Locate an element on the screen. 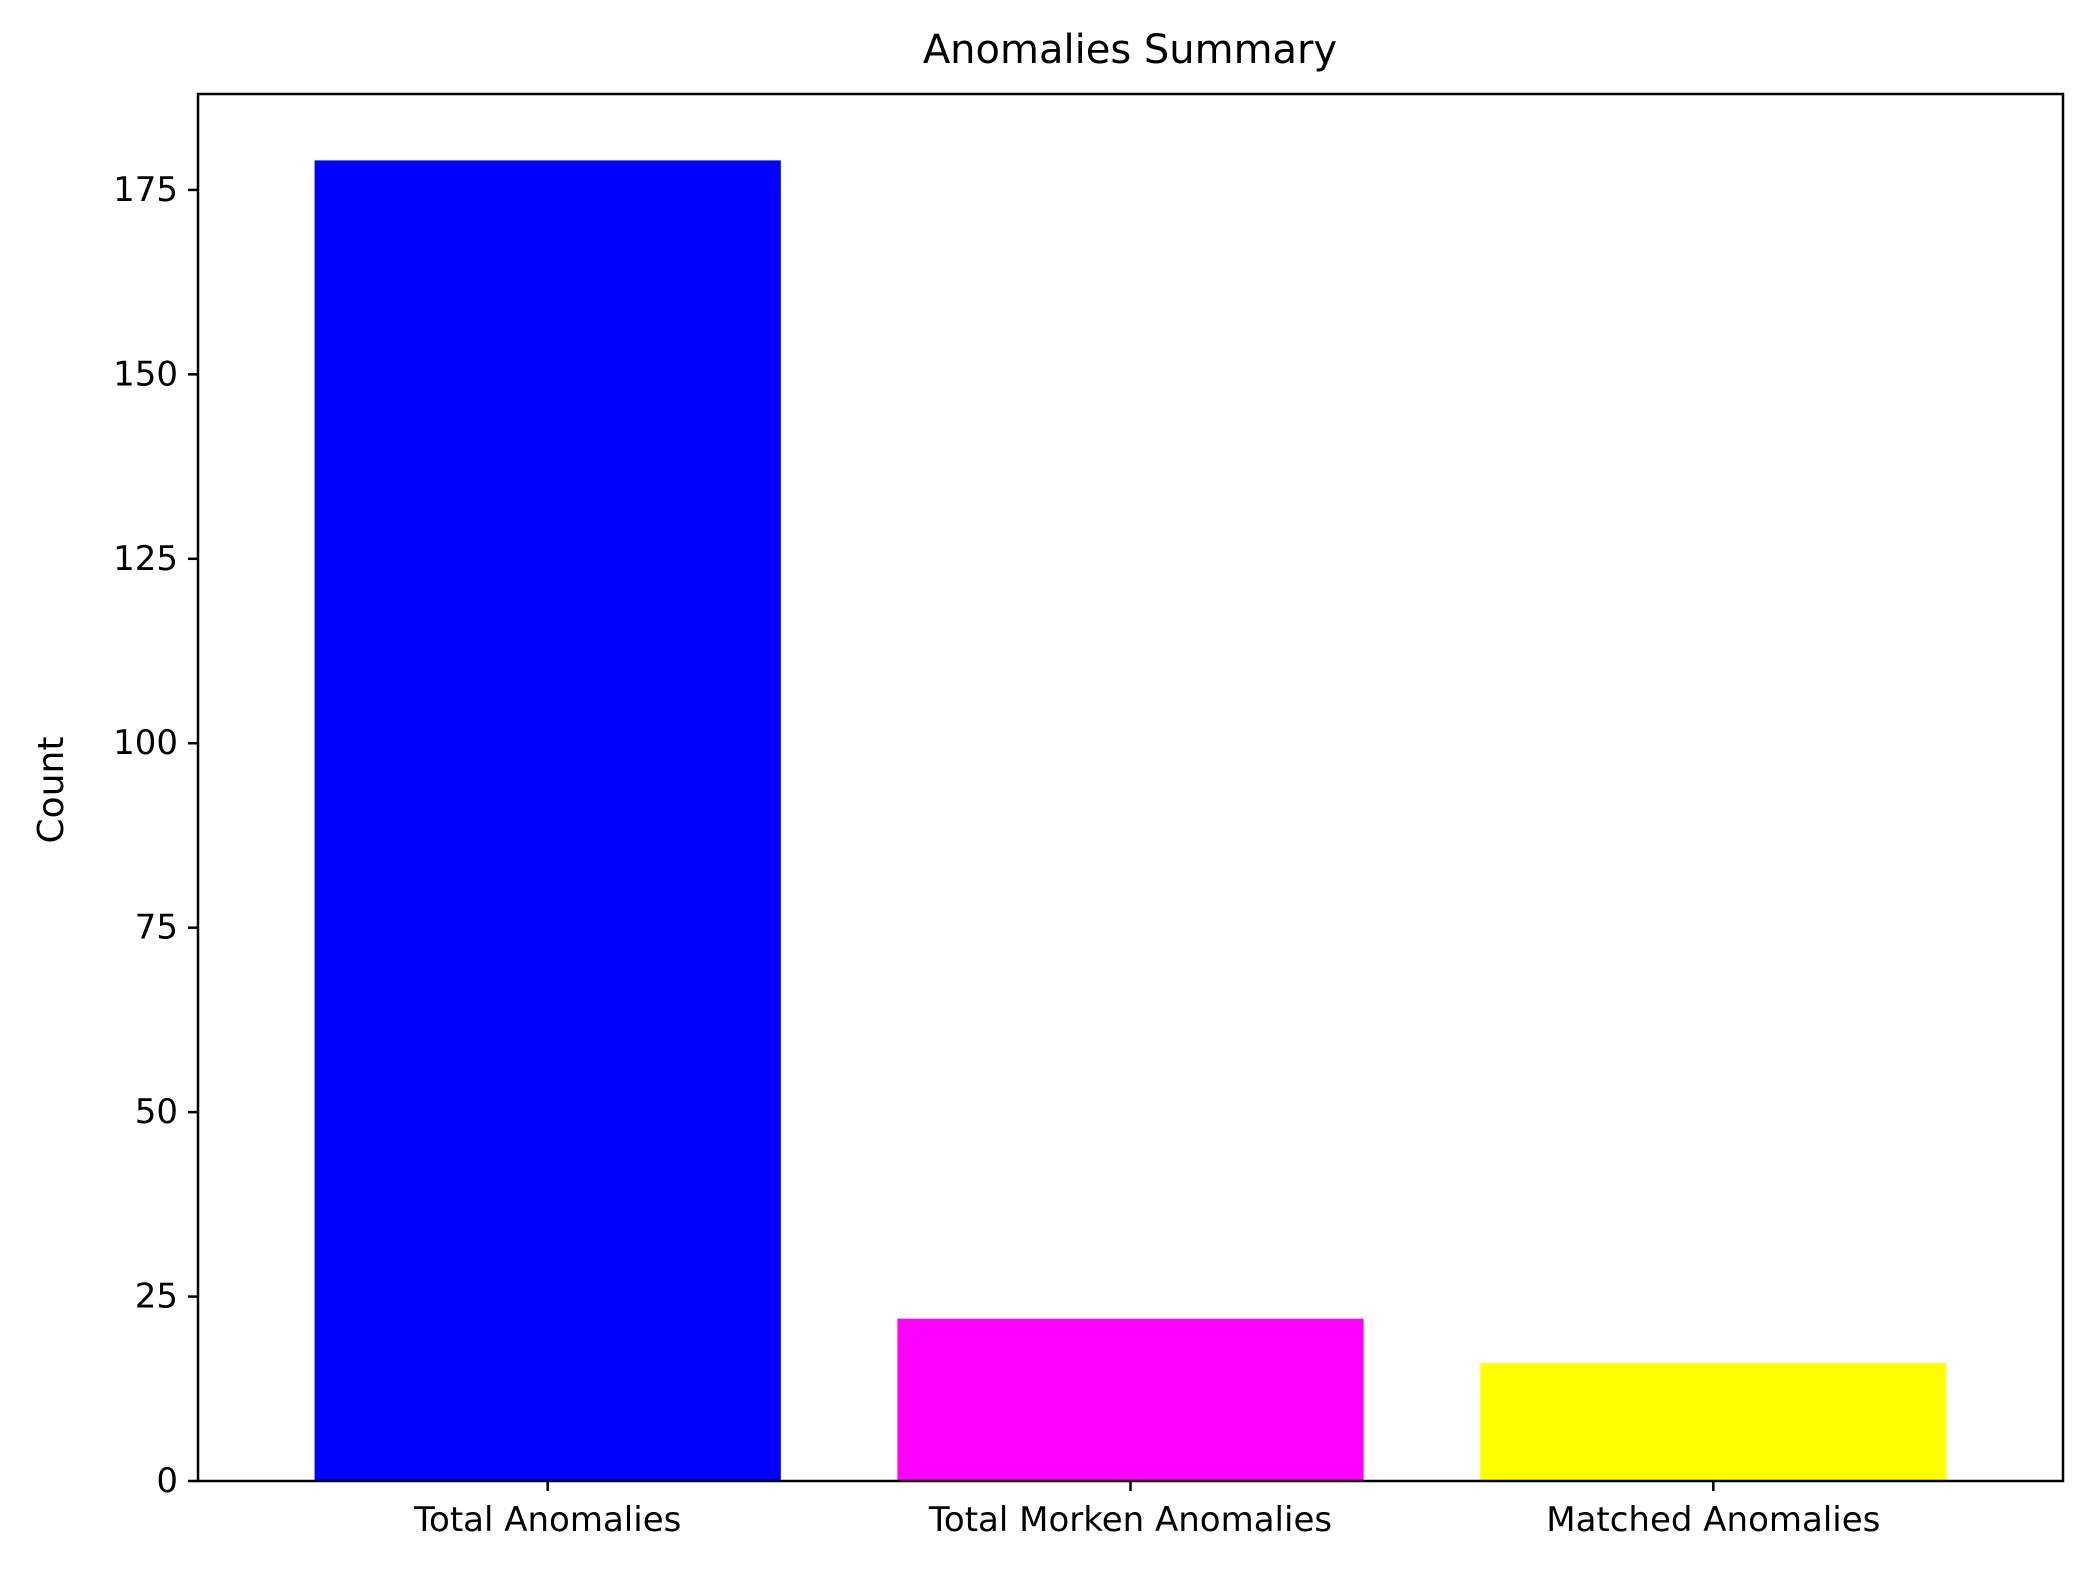 This screenshot has width=2087, height=1580. y-tick-label: 175 is located at coordinates (145, 190).